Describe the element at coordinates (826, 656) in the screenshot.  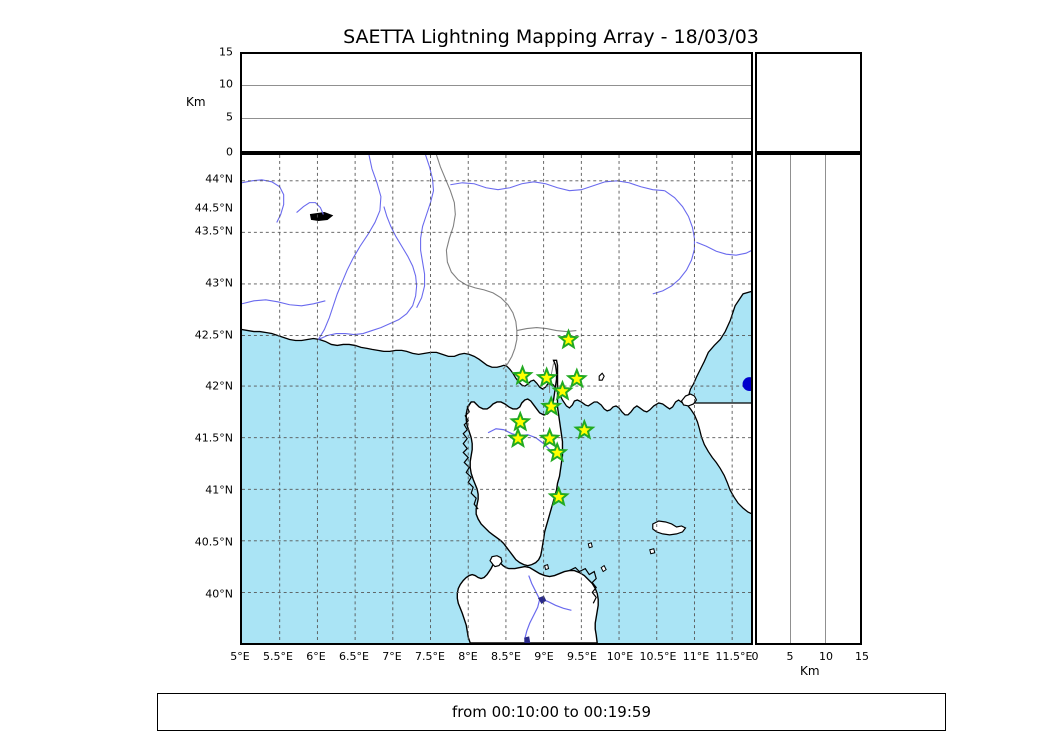
I see `tick-x-side-10: 10` at that location.